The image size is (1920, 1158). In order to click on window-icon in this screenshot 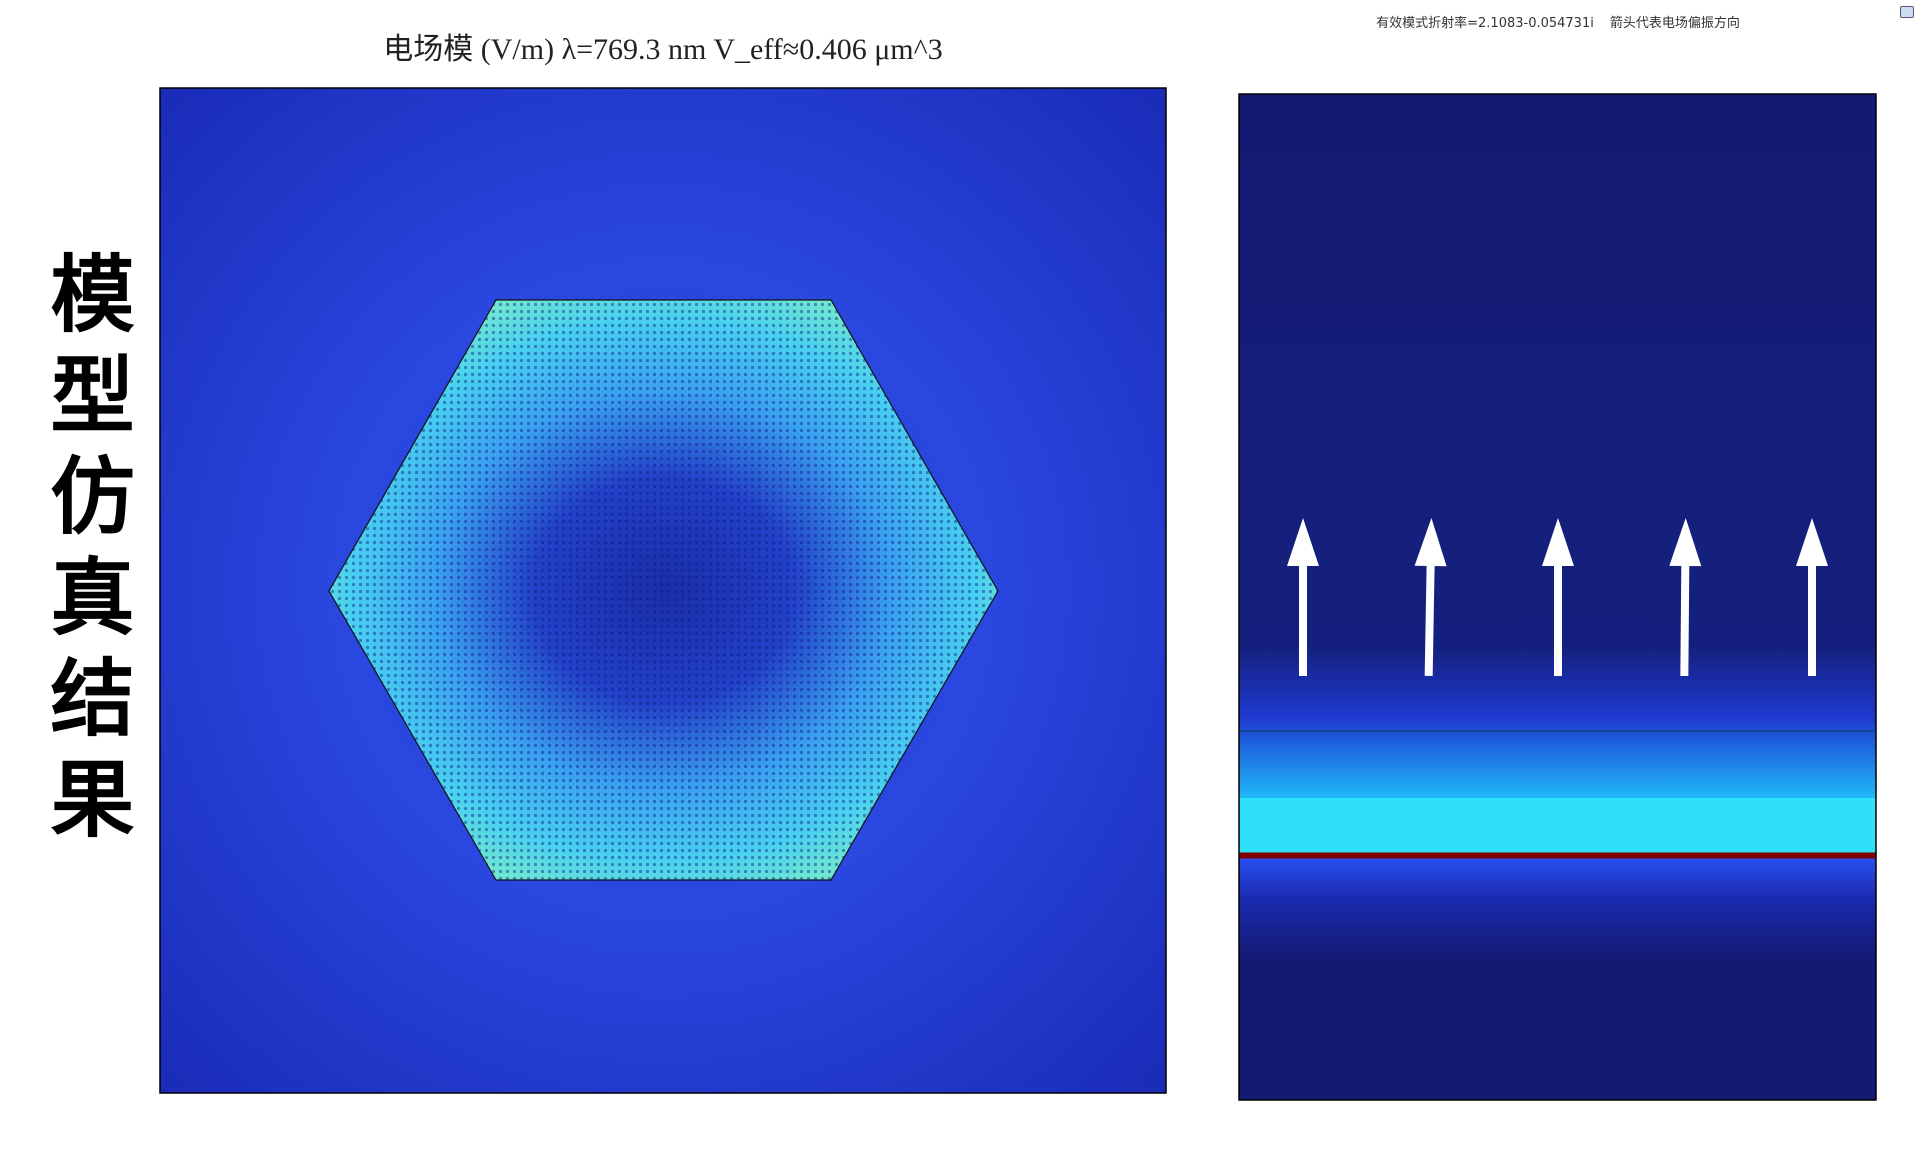, I will do `click(1907, 12)`.